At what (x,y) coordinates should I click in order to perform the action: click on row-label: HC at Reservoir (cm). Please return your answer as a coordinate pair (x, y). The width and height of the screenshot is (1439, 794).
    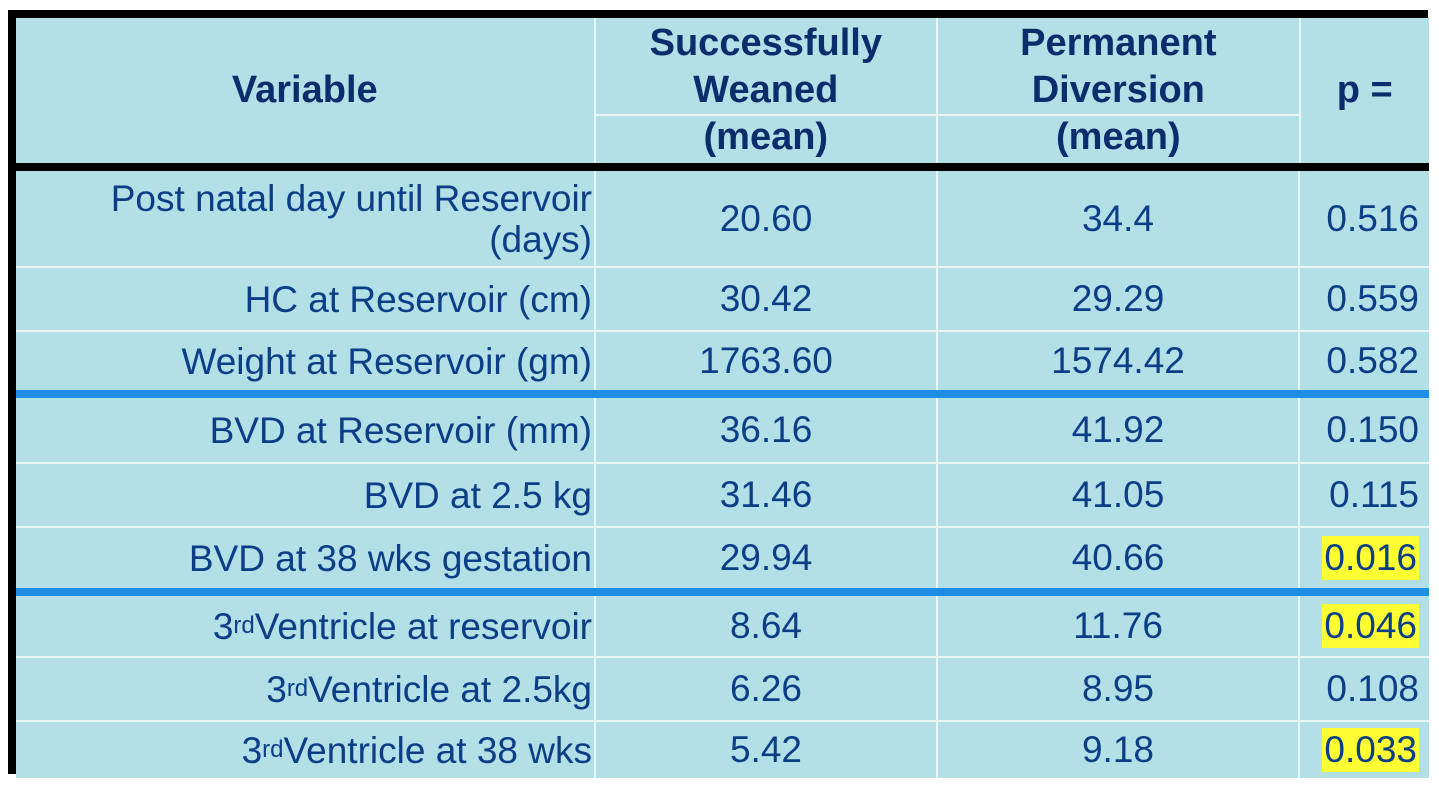
    Looking at the image, I should click on (306, 299).